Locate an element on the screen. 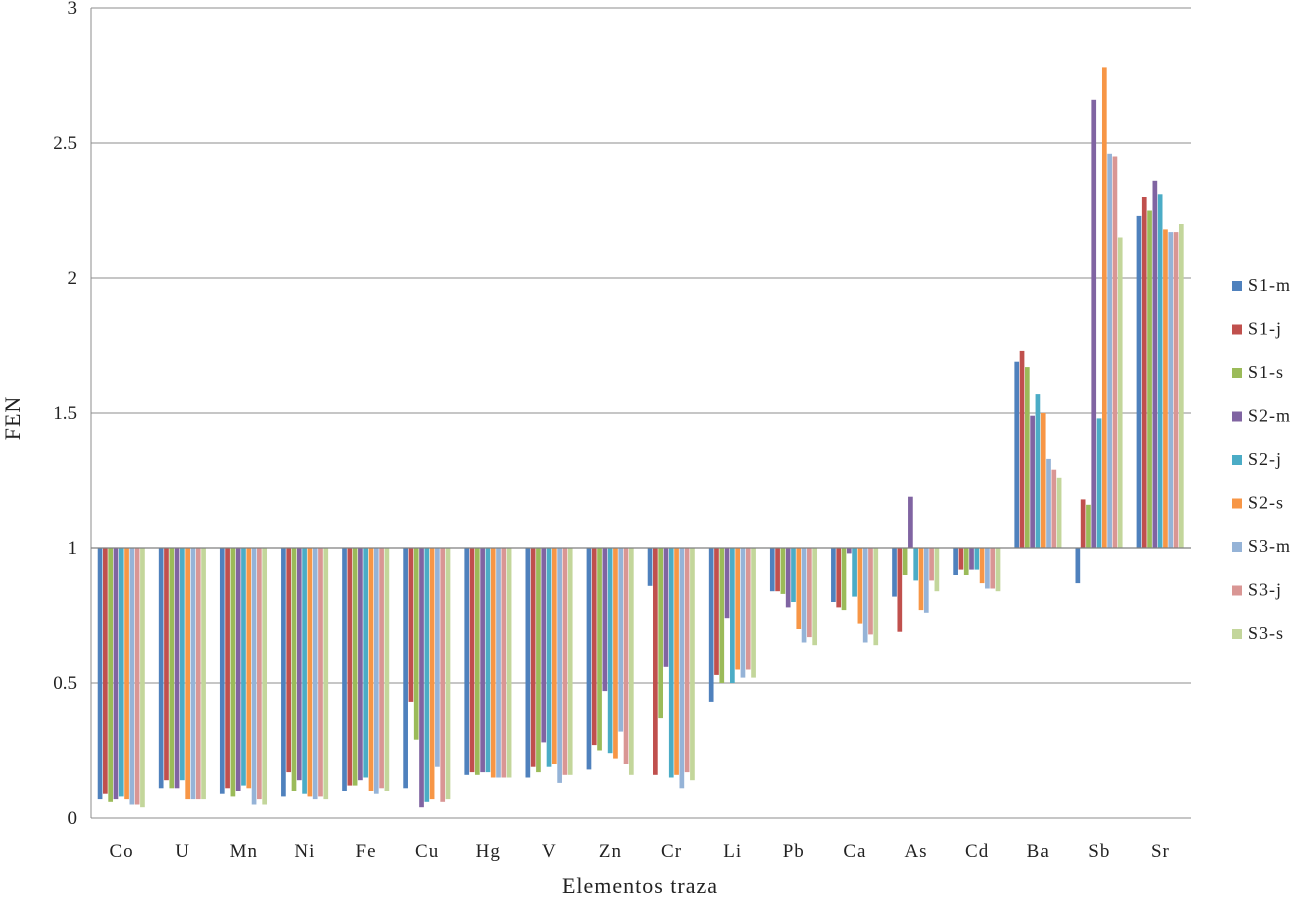  y-tick-label: 0.5 is located at coordinates (65, 683).